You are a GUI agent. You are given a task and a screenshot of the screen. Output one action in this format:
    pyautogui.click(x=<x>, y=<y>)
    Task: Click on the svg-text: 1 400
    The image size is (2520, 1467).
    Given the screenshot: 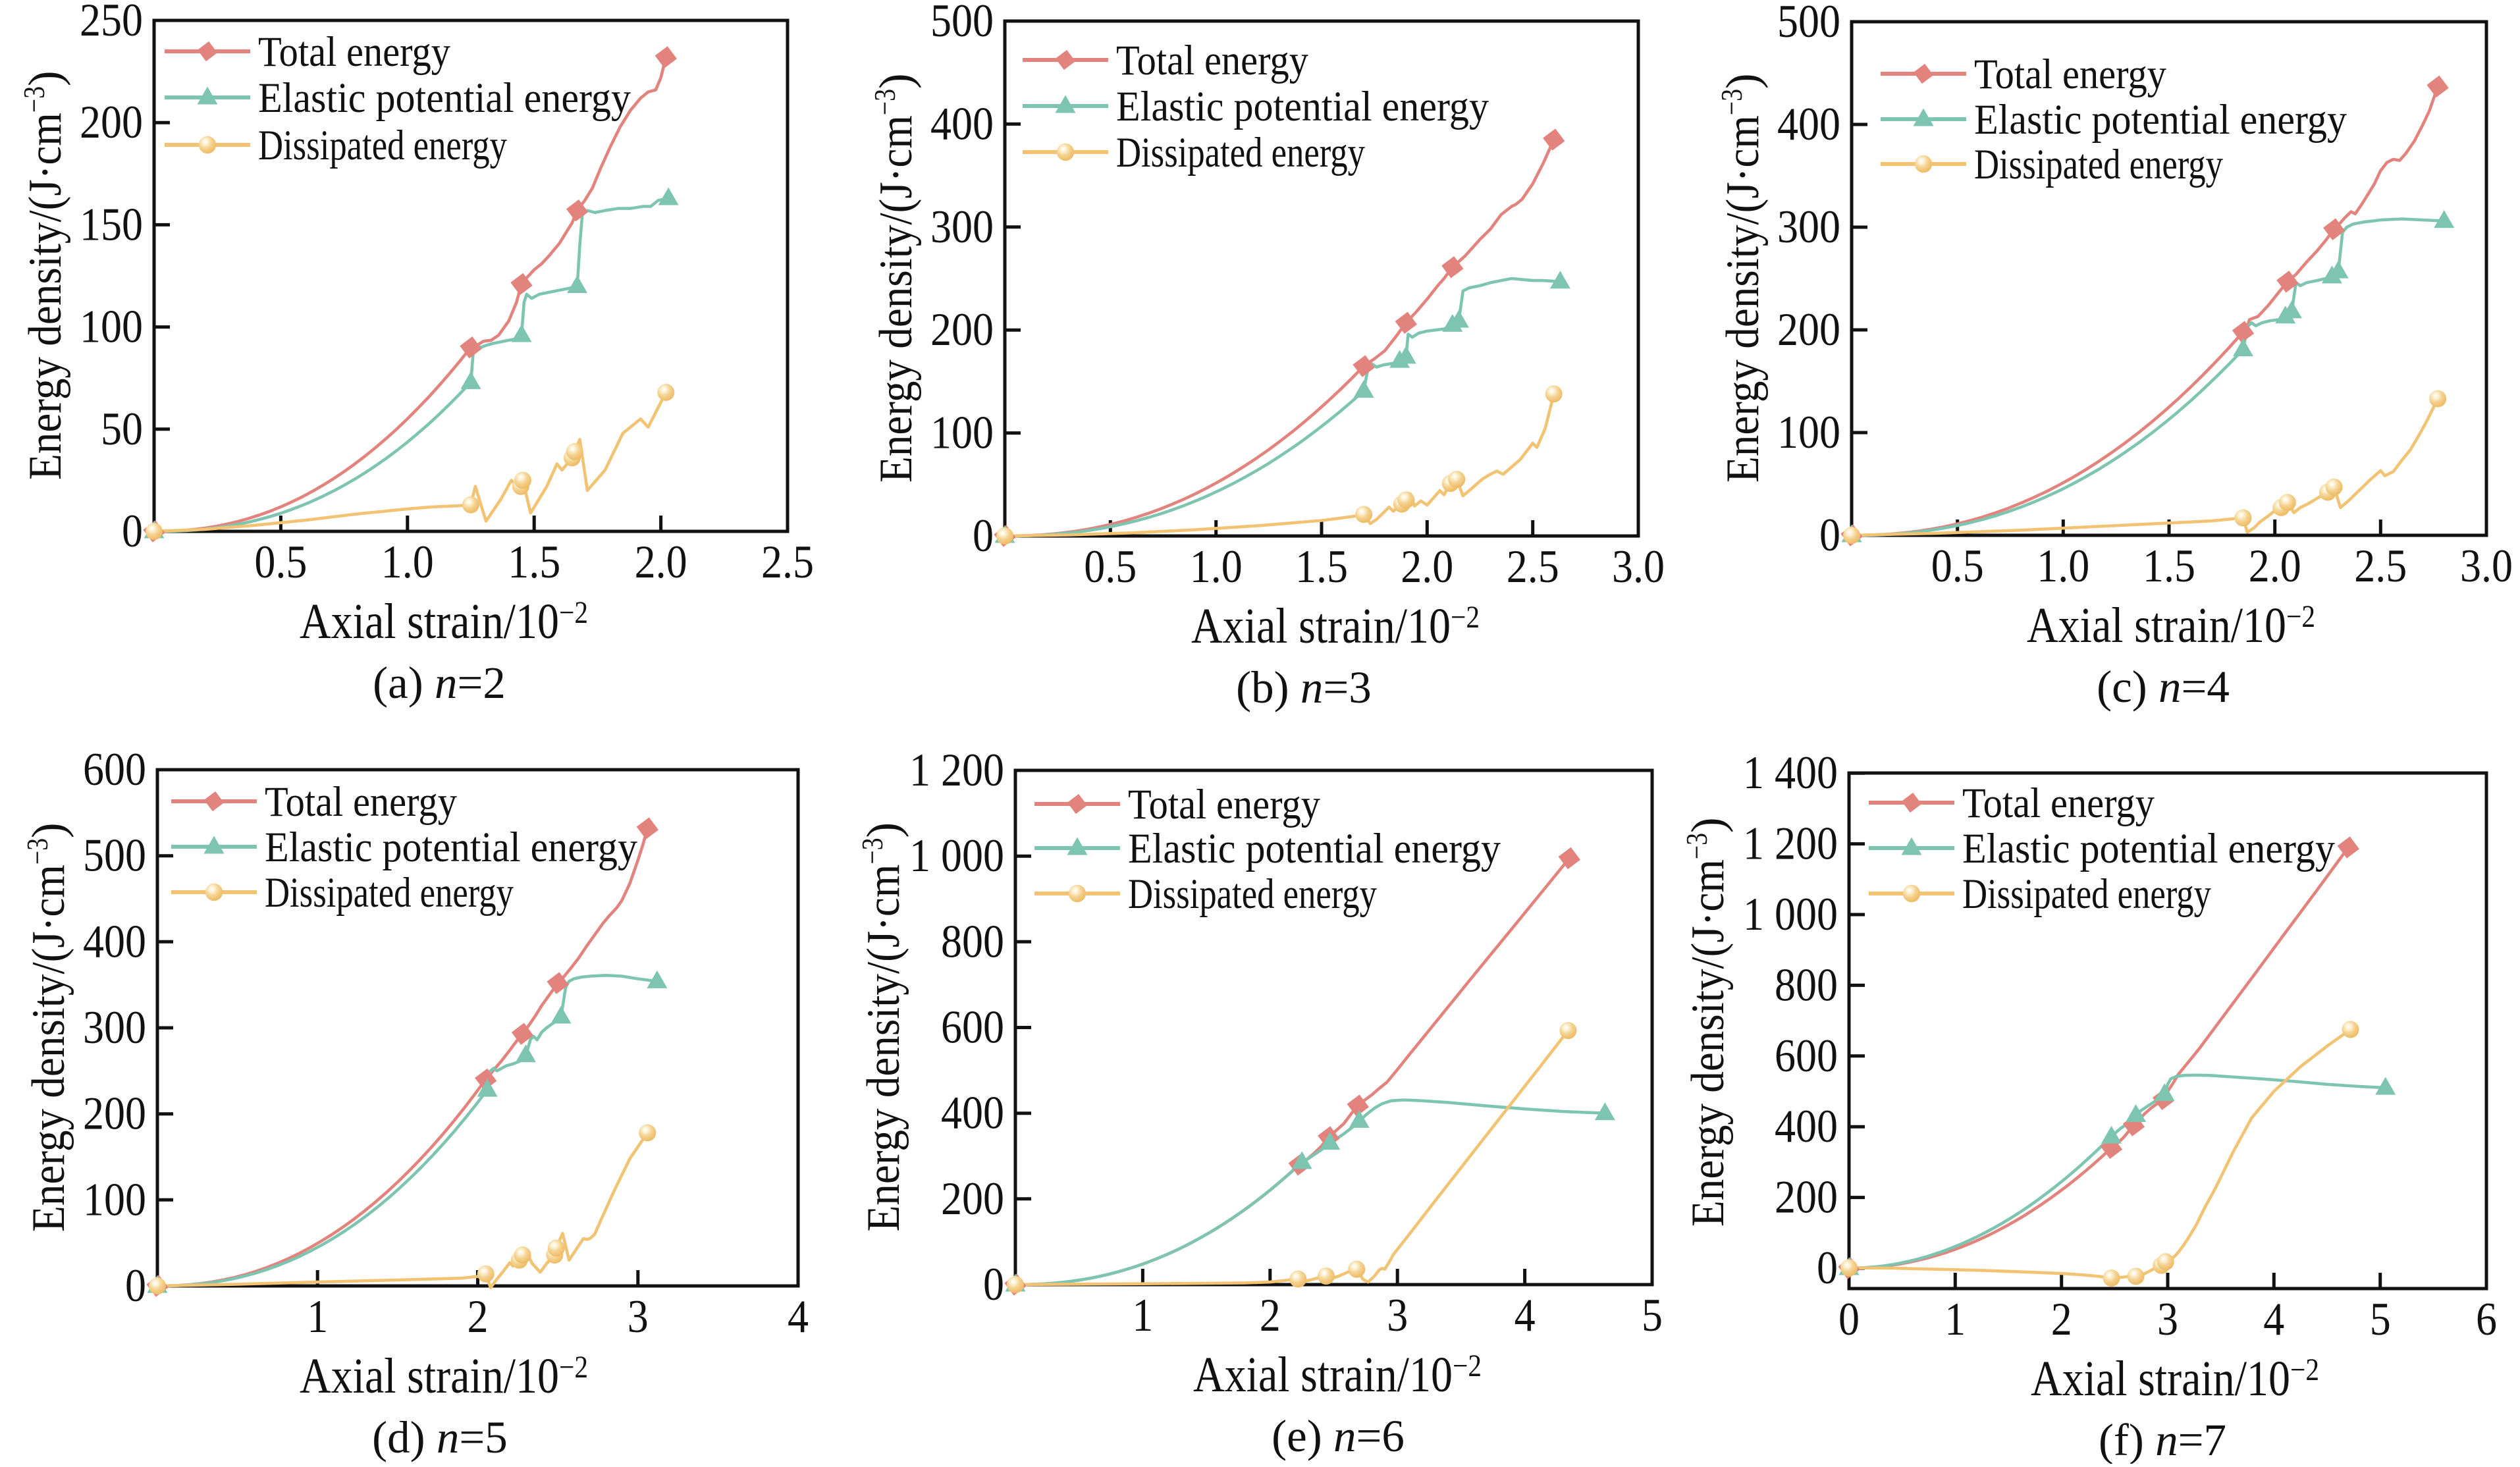 What is the action you would take?
    pyautogui.click(x=1790, y=773)
    